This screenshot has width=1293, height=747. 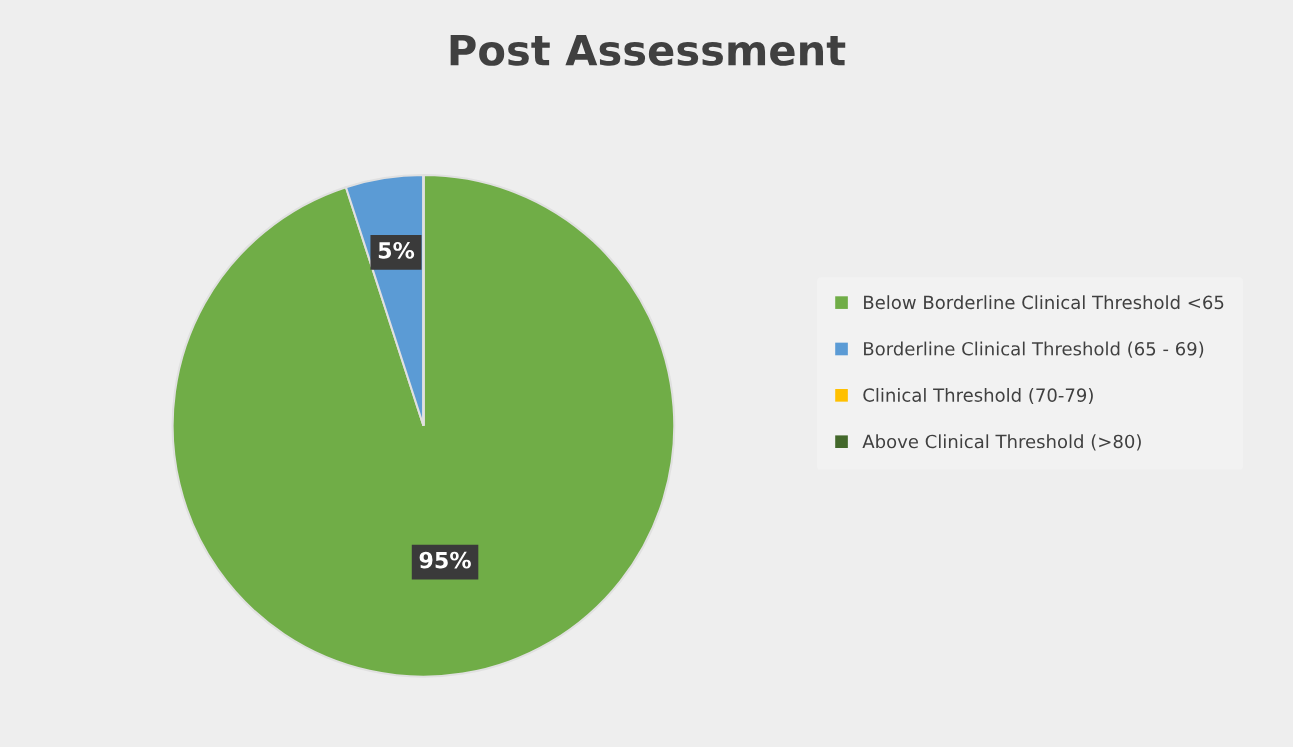 What do you see at coordinates (1001, 442) in the screenshot?
I see `legend-label: Above Clinical Threshold (>80)` at bounding box center [1001, 442].